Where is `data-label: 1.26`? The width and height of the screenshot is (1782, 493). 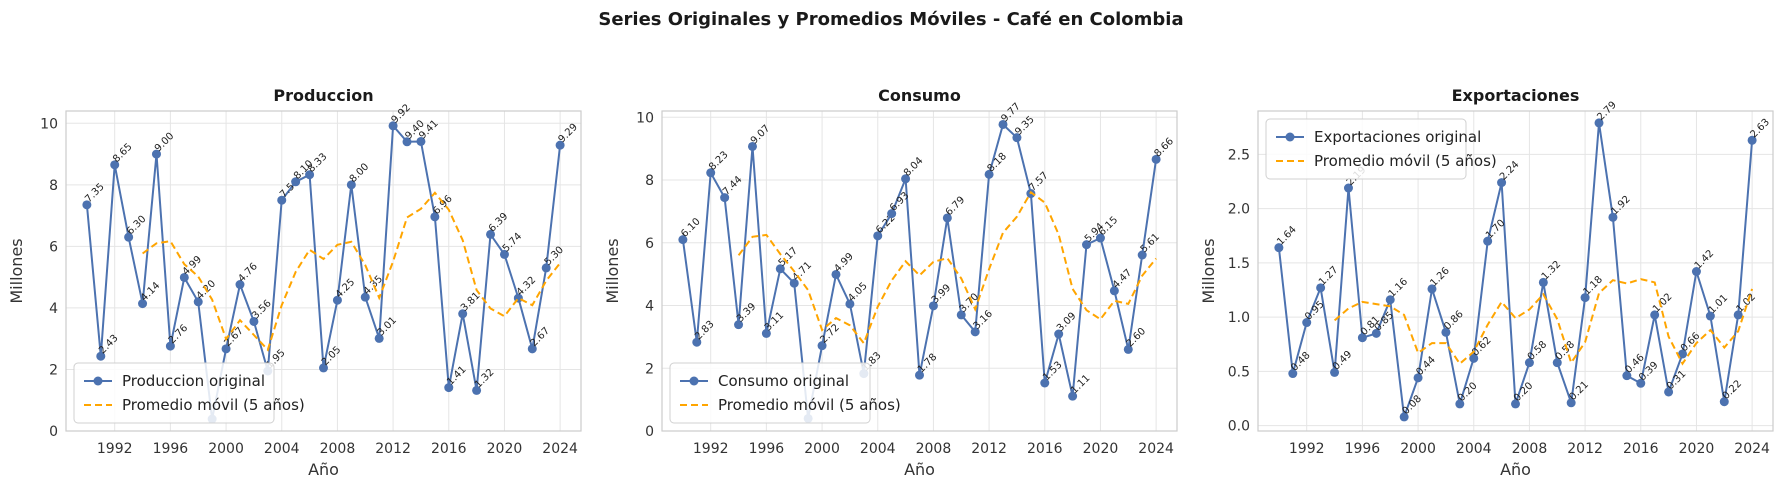
data-label: 1.26 is located at coordinates (1440, 277).